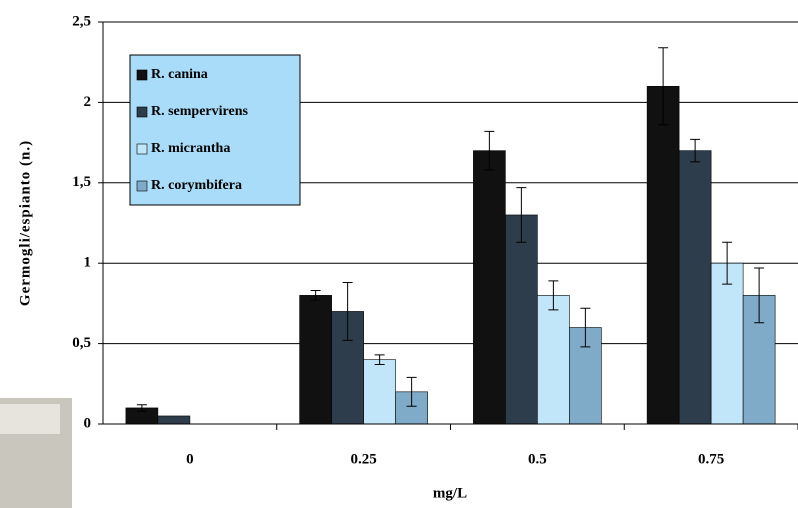 This screenshot has height=508, width=798. Describe the element at coordinates (190, 148) in the screenshot. I see `legend-label: R. micrantha` at that location.